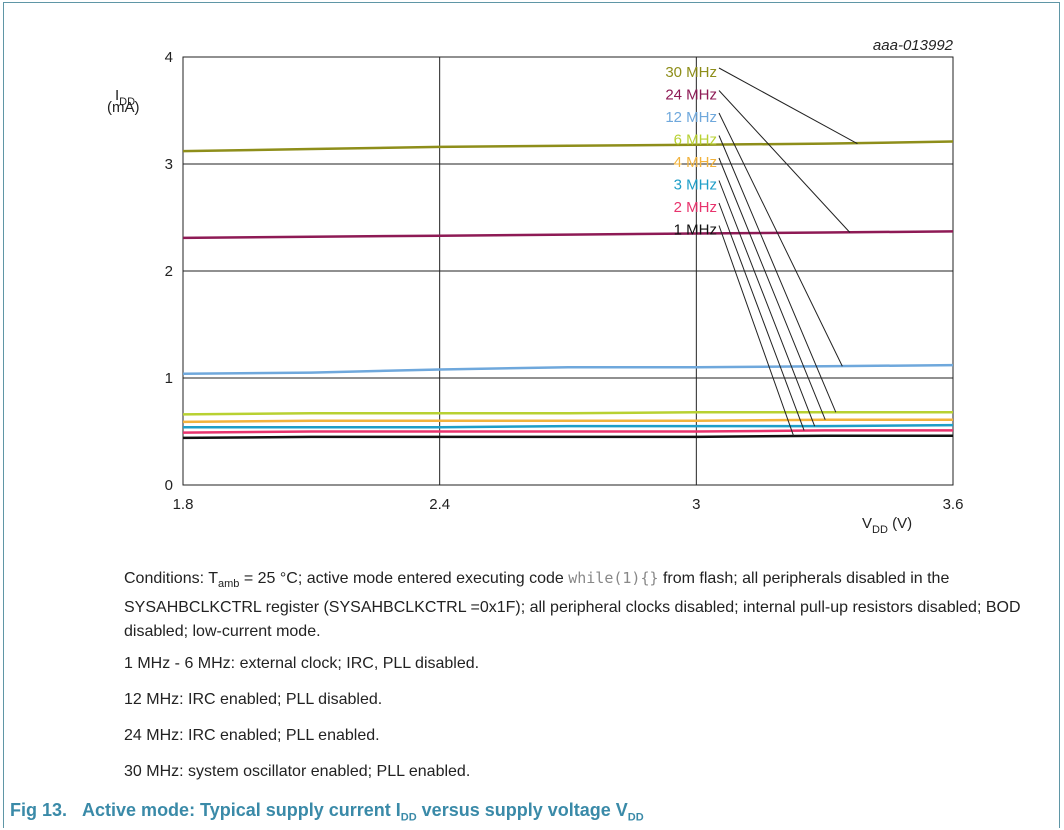 Image resolution: width=1064 pixels, height=830 pixels. I want to click on note-12mhz: 12 MHz: IRC enabled; PLL disabled., so click(253, 700).